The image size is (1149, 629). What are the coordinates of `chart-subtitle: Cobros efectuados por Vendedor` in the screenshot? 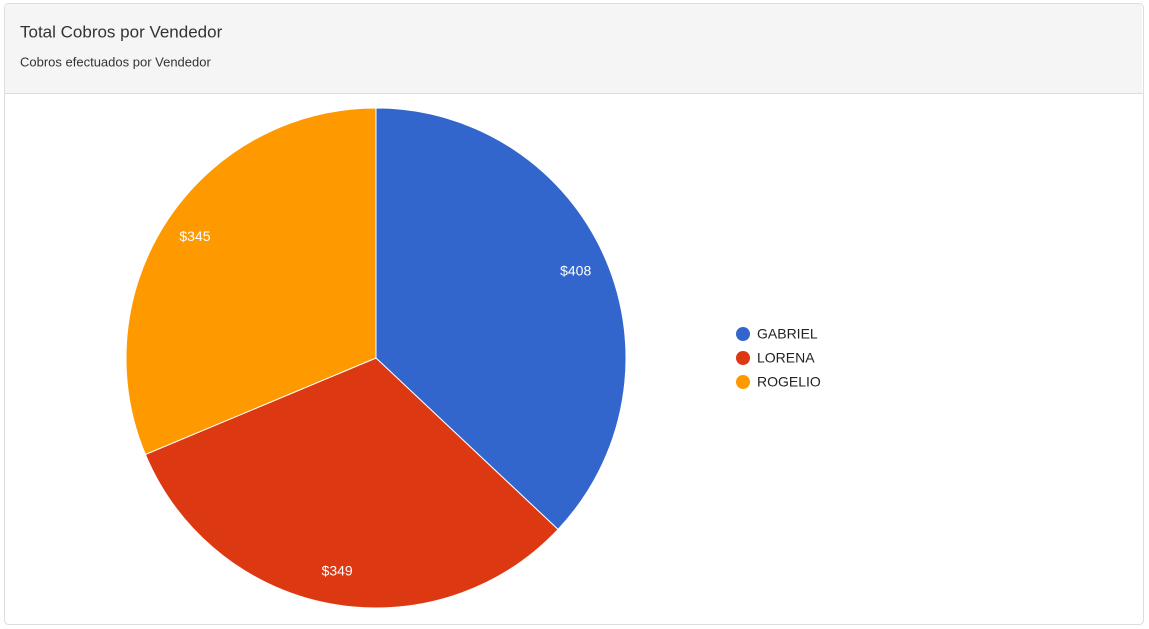 It's located at (115, 61).